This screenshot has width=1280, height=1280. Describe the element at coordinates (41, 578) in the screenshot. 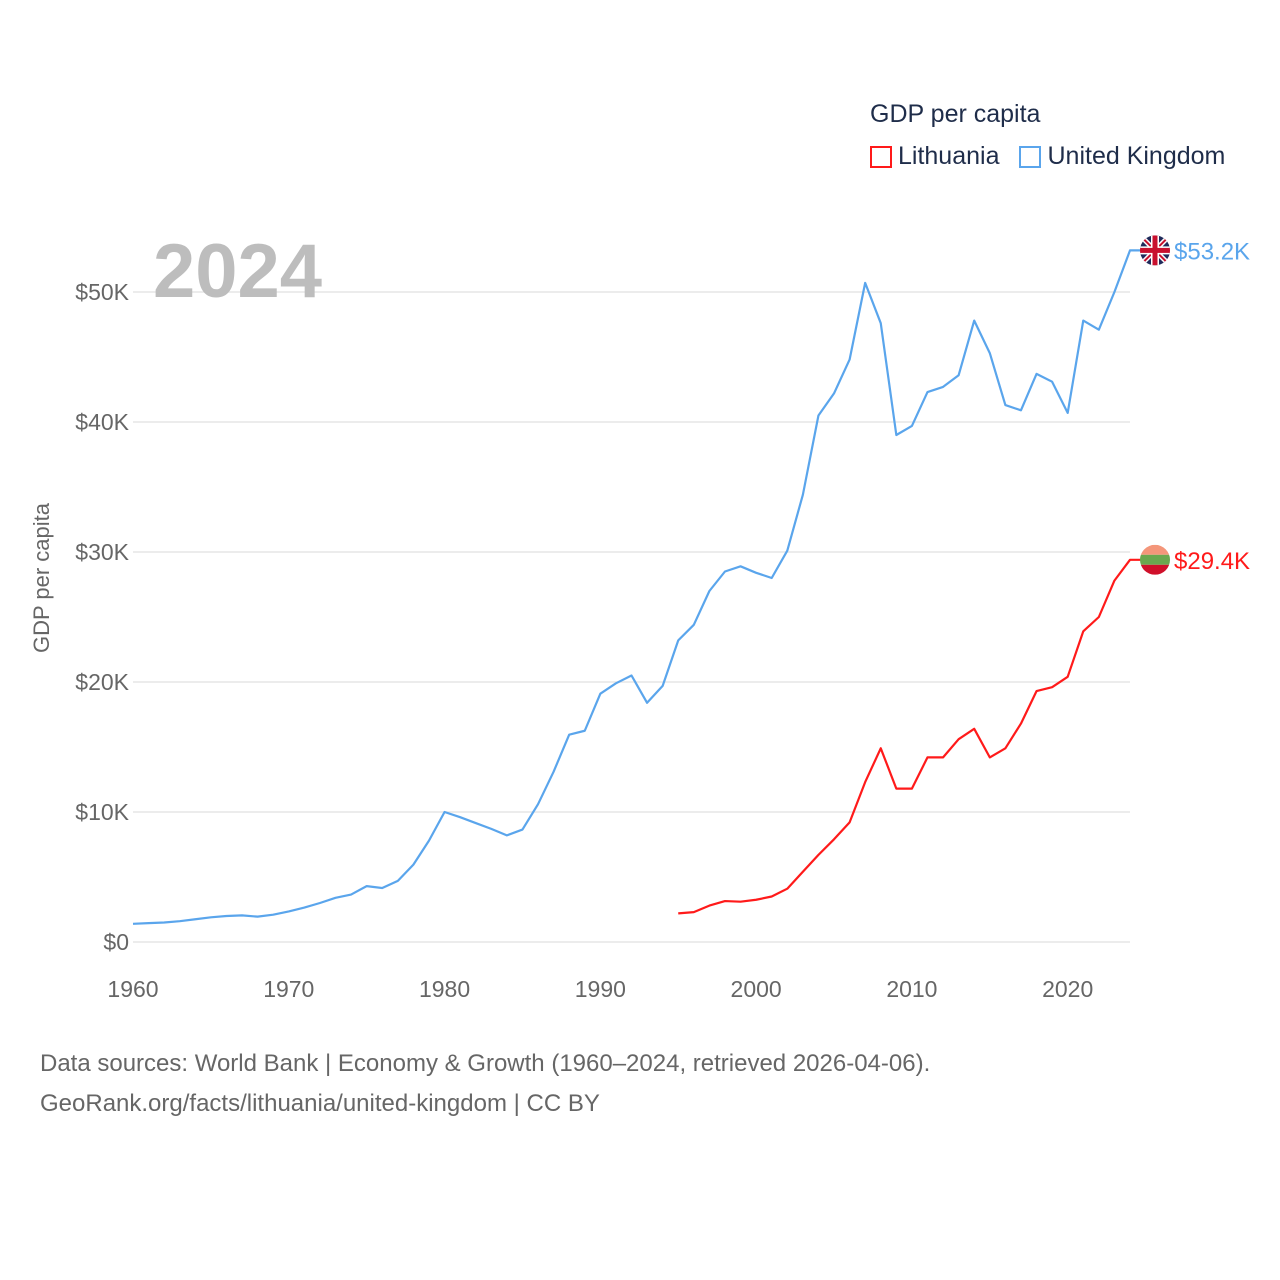

I see `y-axis-label: GDP per capita` at that location.